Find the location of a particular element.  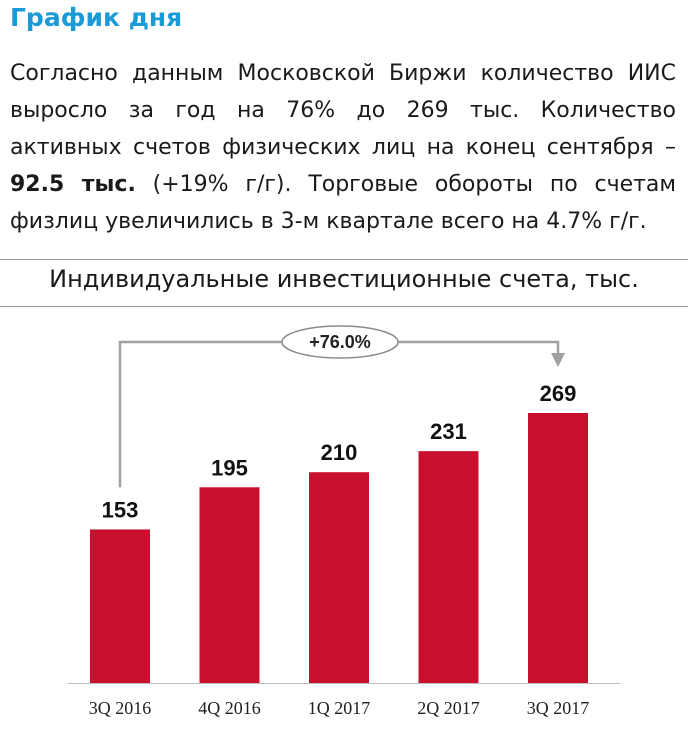

x-tick-label: 2Q 2017 is located at coordinates (448, 708).